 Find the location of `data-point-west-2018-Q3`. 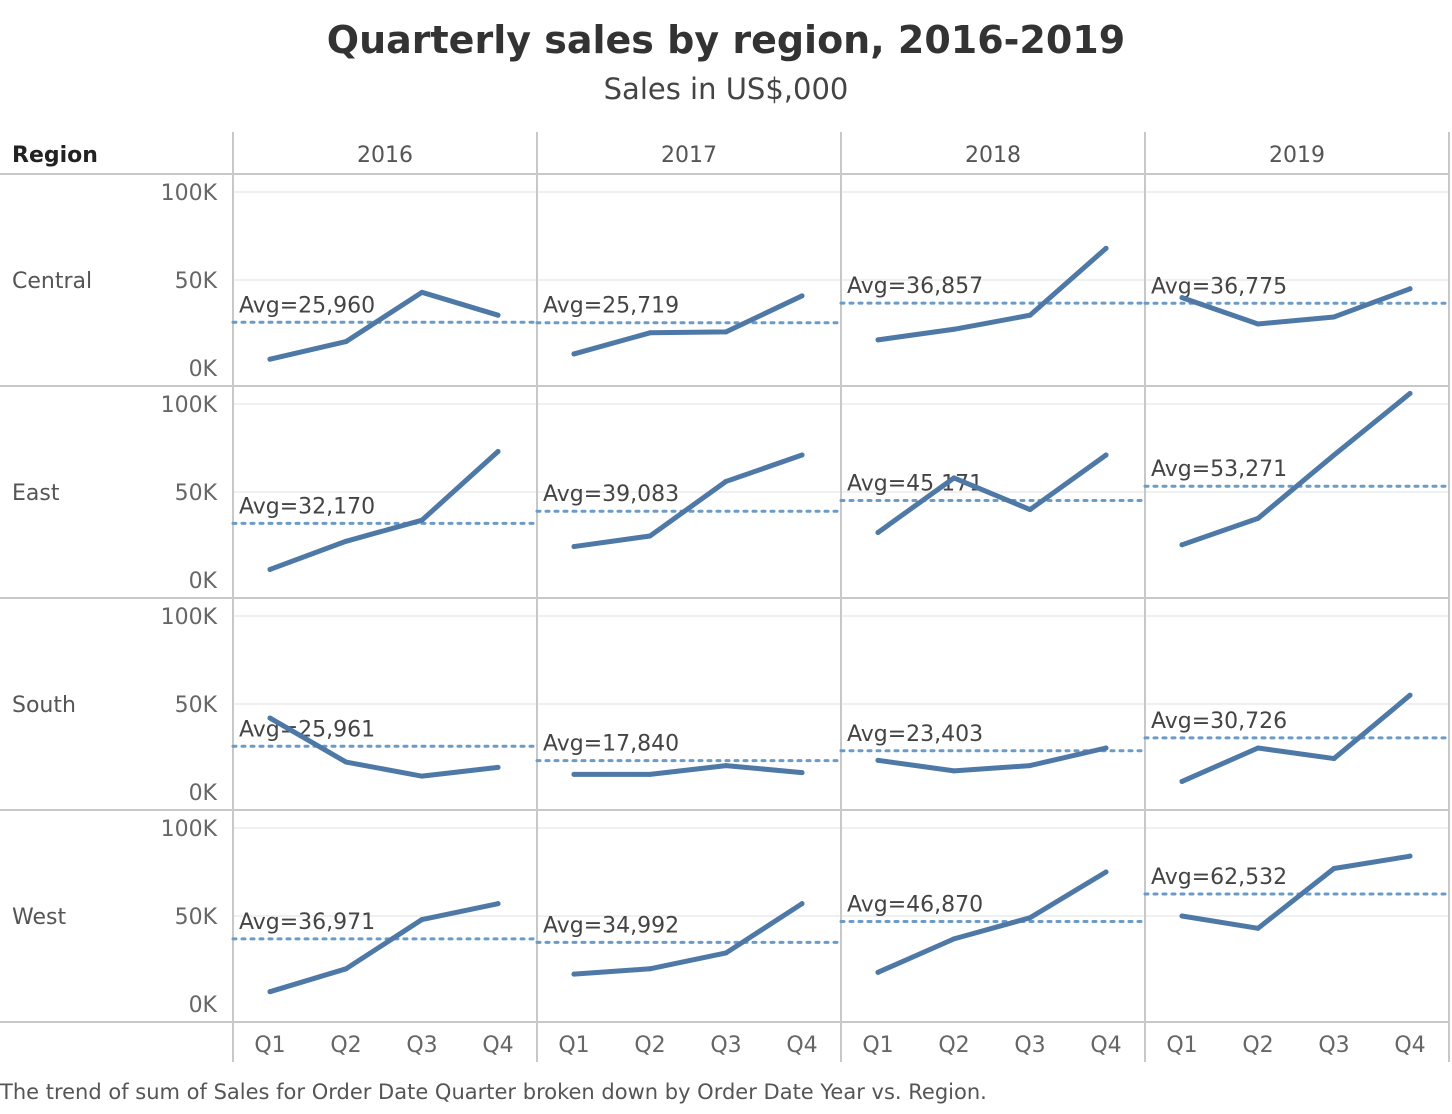

data-point-west-2018-Q3 is located at coordinates (1030, 918).